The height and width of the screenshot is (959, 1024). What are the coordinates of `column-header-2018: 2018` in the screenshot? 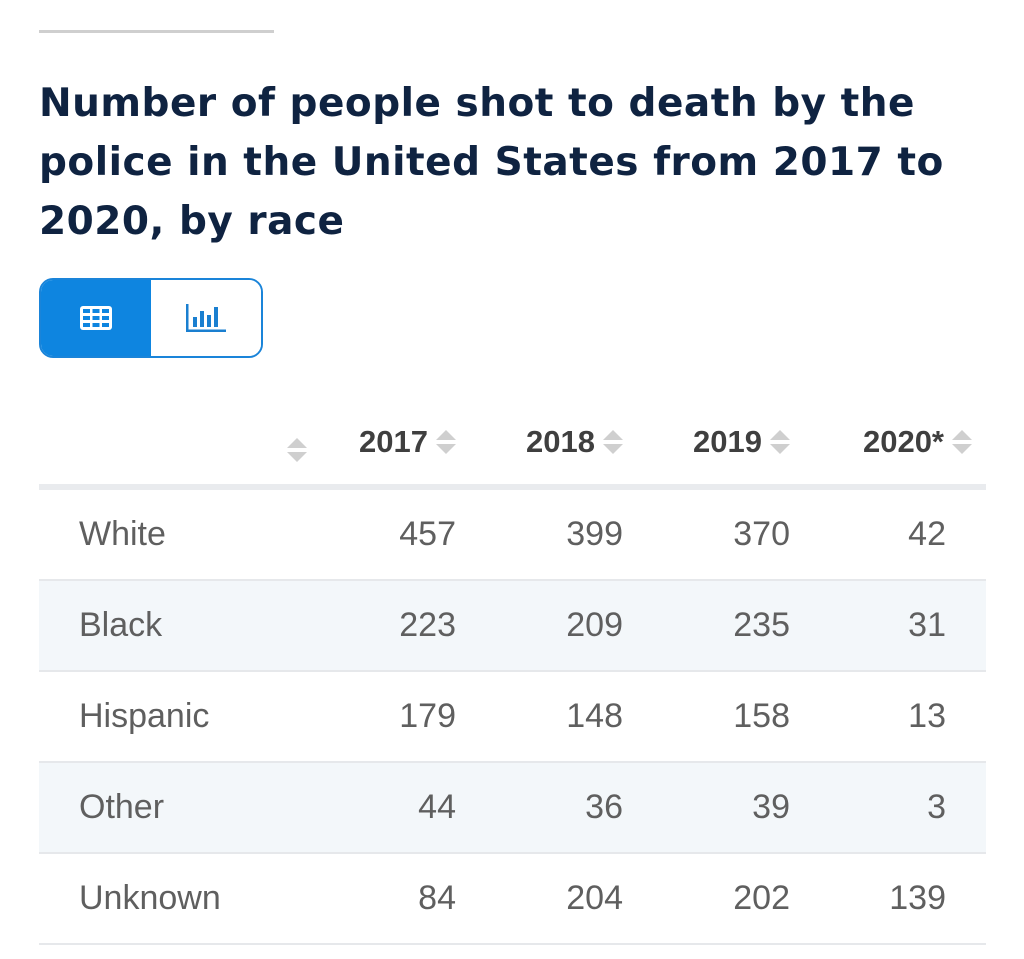 It's located at (539, 445).